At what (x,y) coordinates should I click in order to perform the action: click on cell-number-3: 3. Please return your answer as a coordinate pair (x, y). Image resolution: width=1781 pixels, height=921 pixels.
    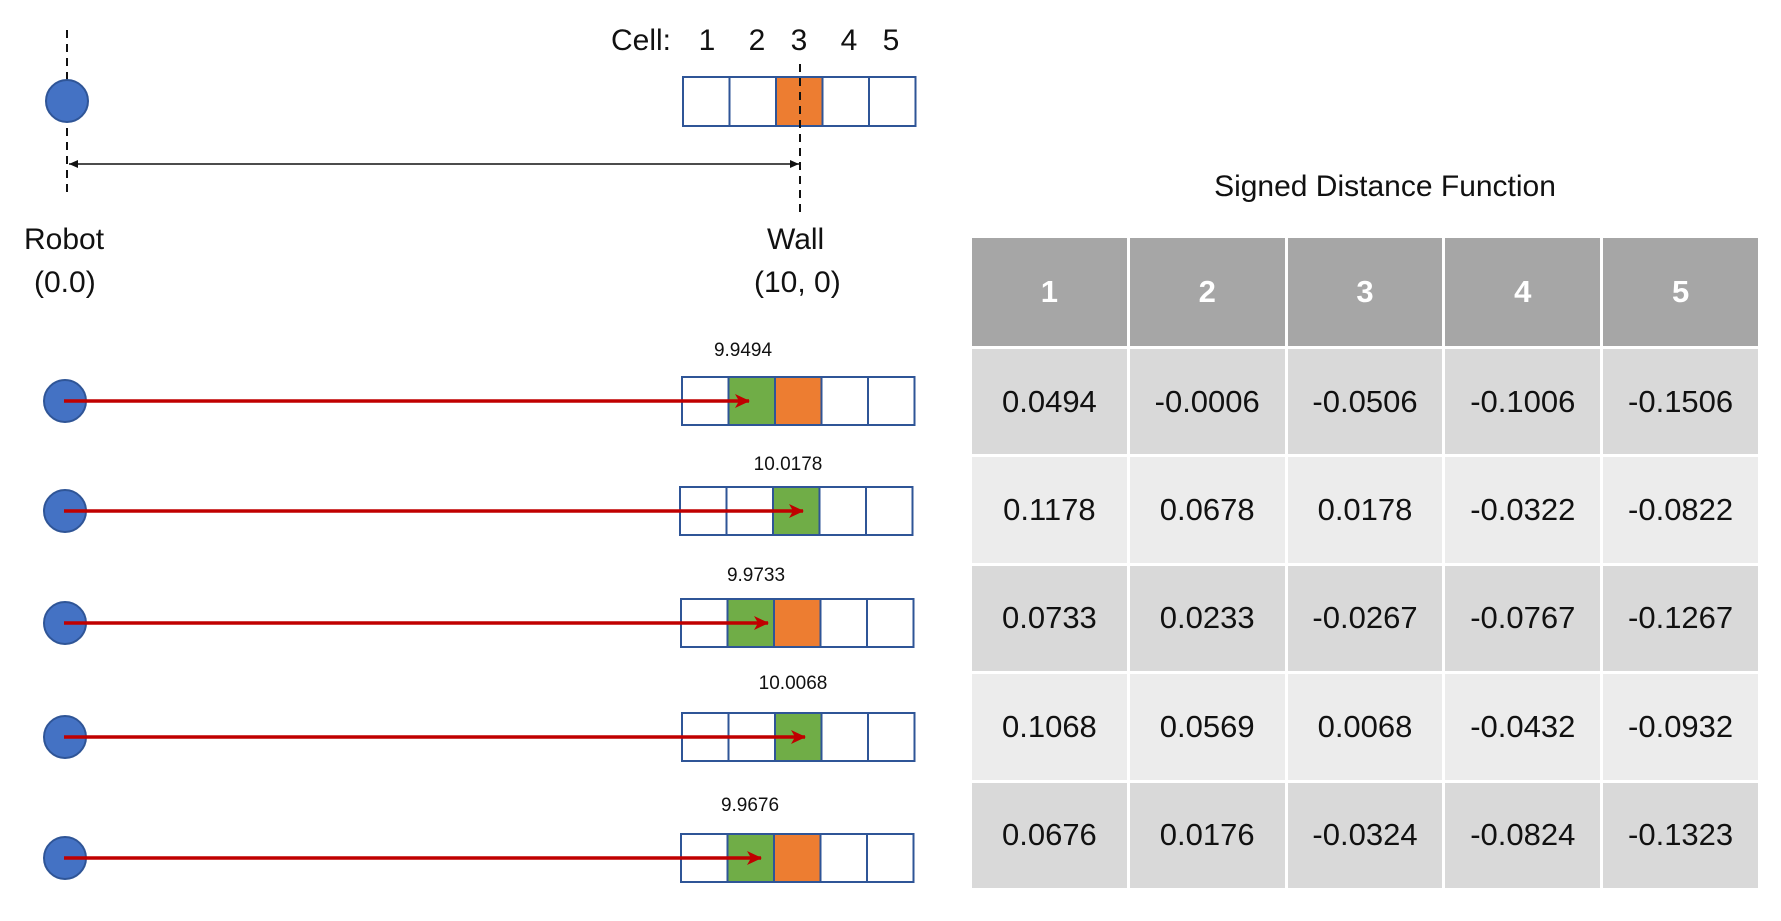
    Looking at the image, I should click on (799, 40).